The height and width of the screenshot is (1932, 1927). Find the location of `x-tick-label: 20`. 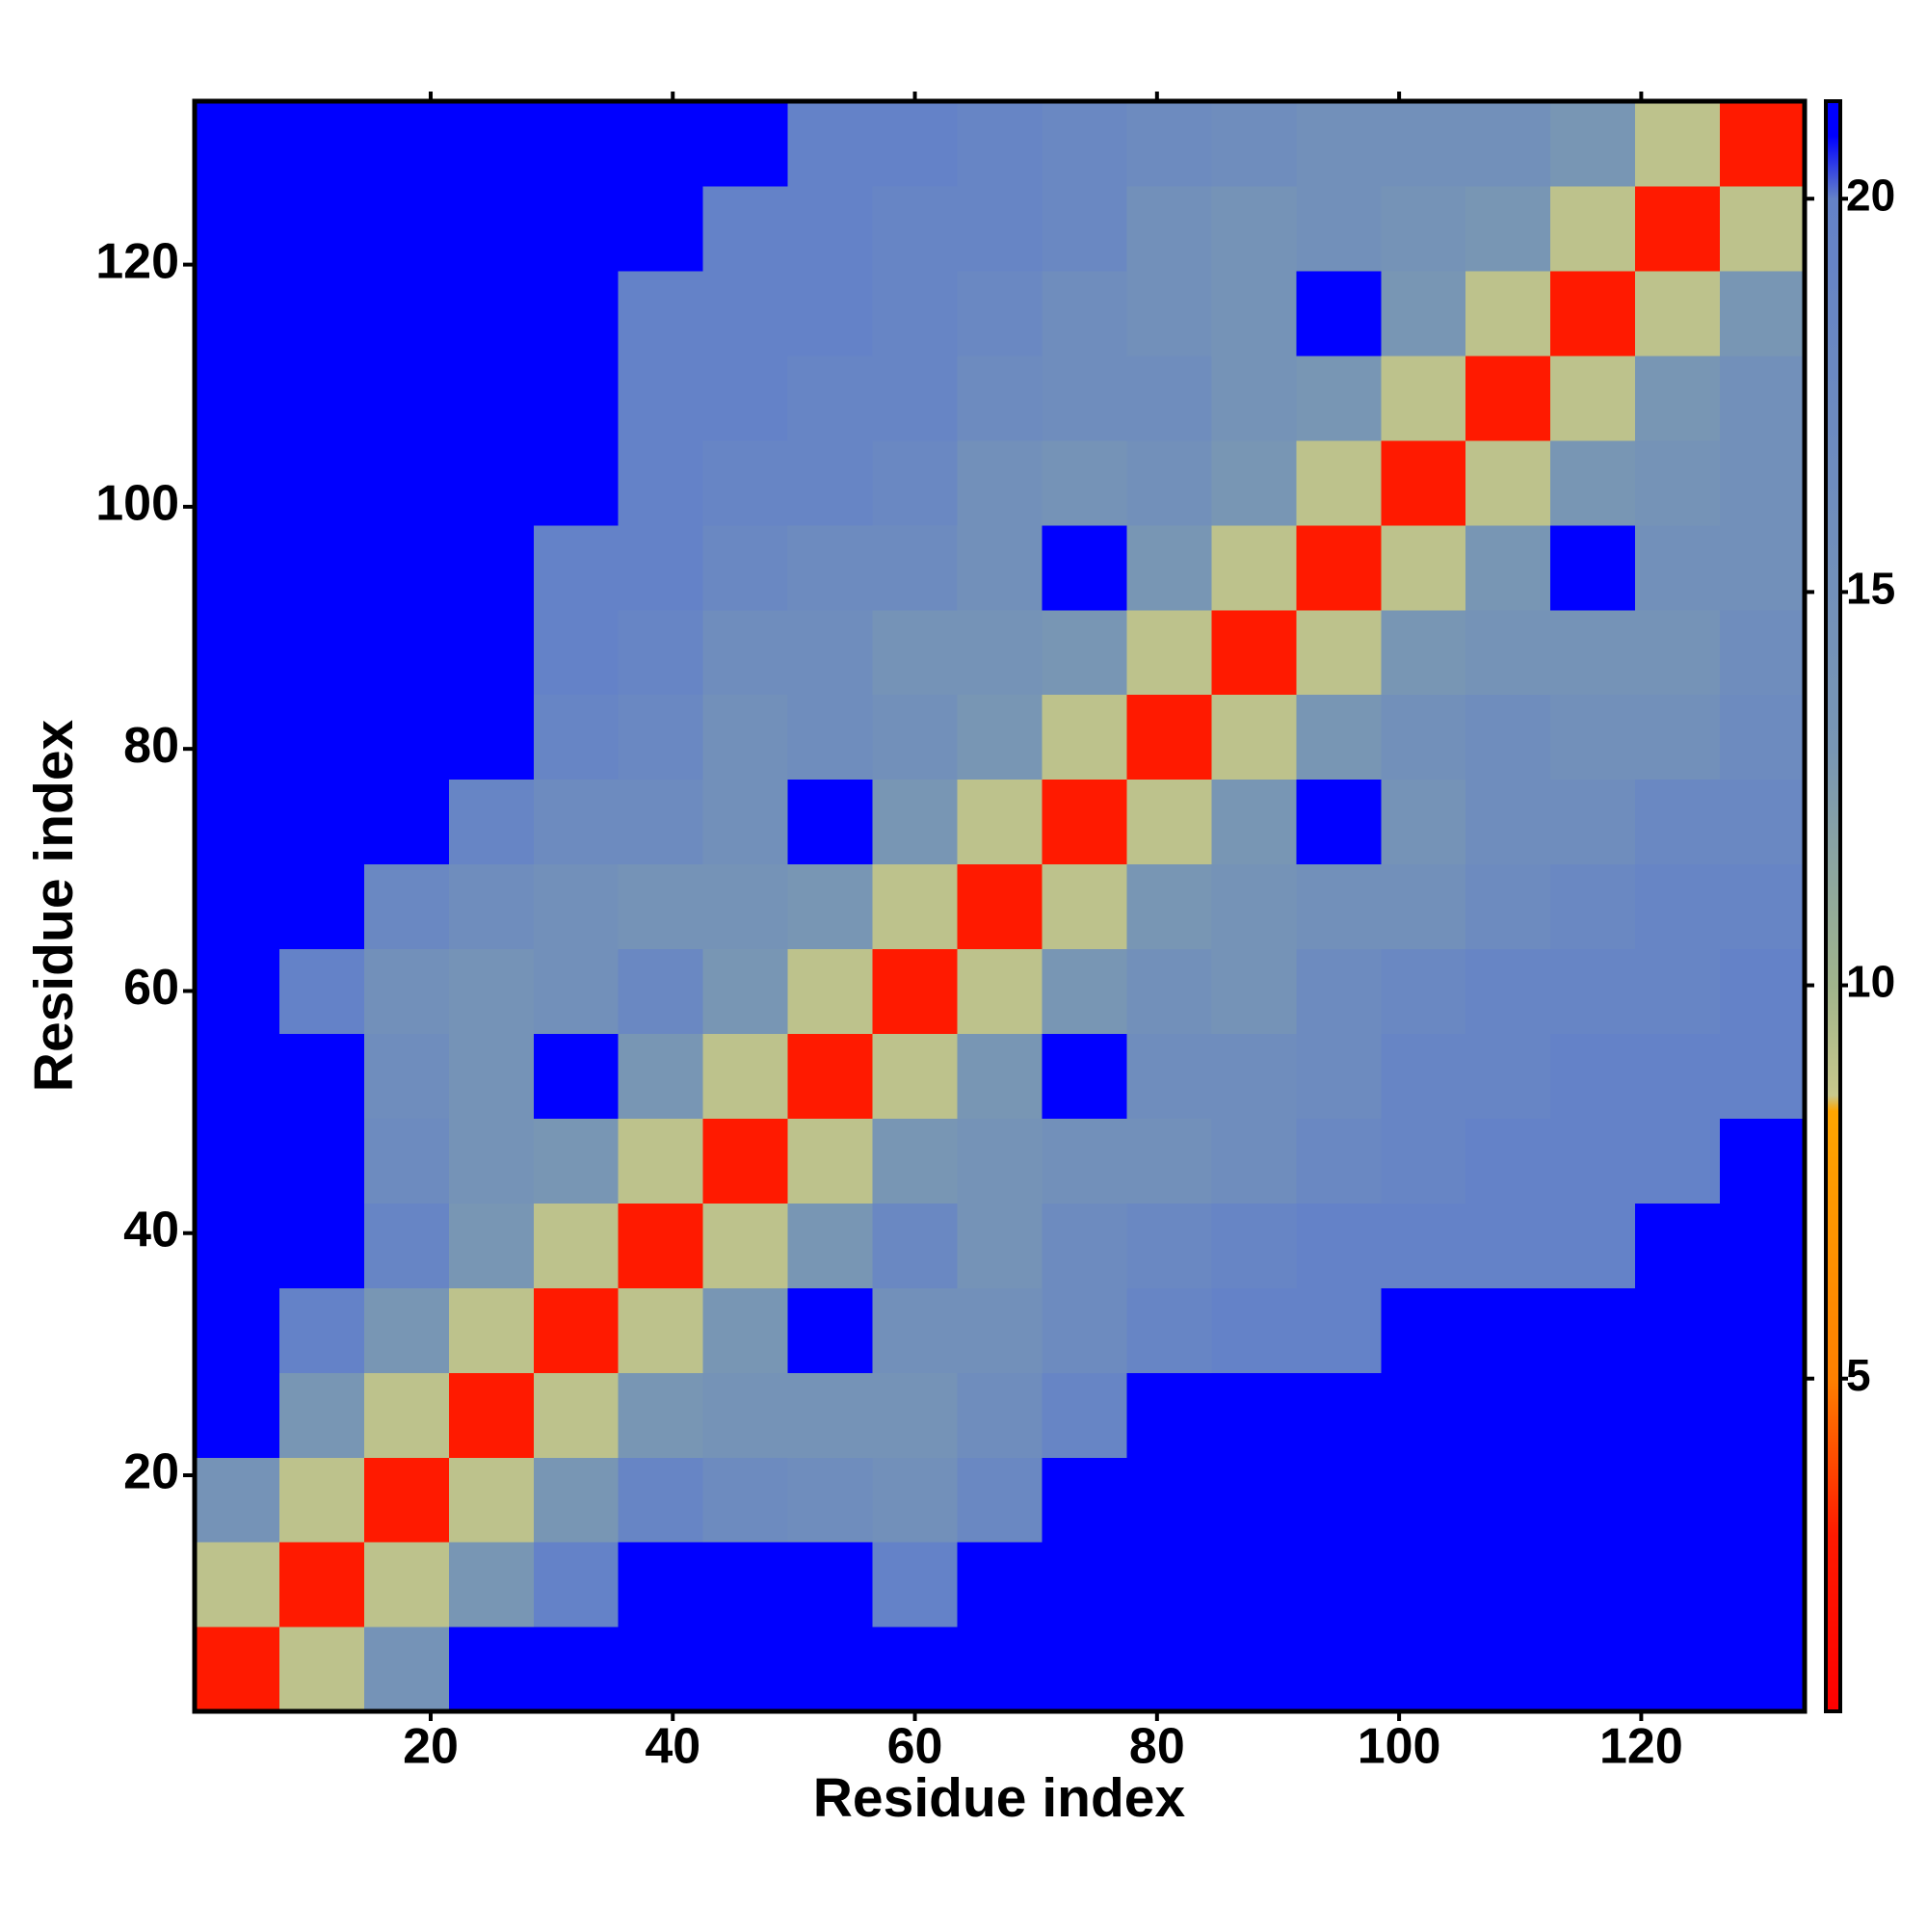

x-tick-label: 20 is located at coordinates (431, 1747).